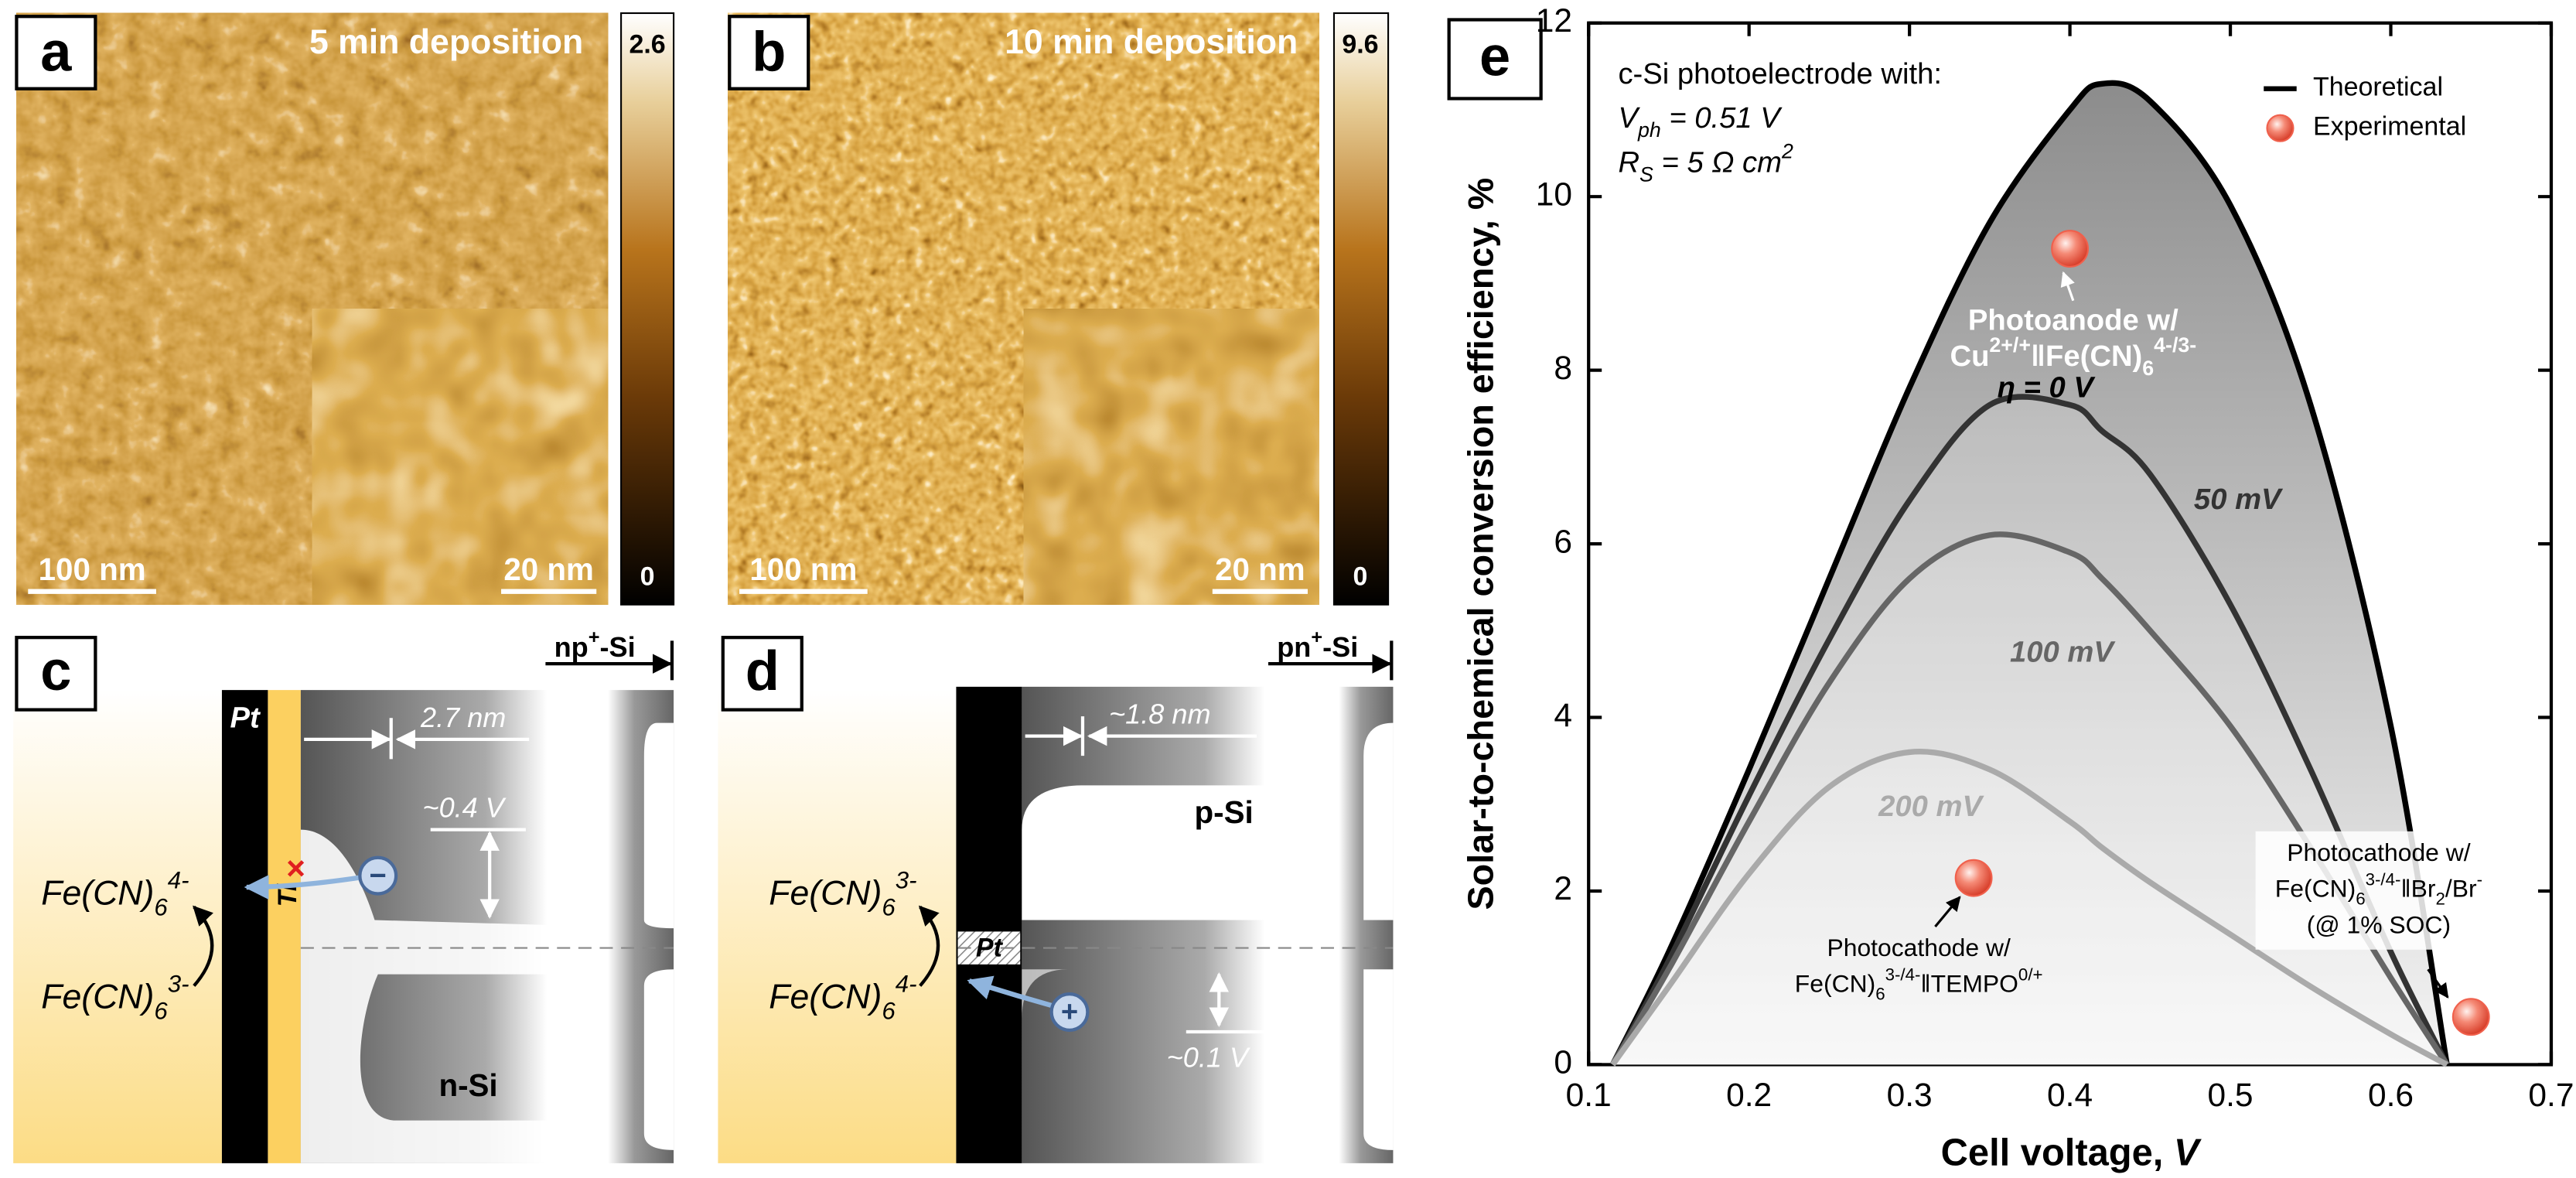 This screenshot has height=1178, width=2576. I want to click on text-part: ‖Br, so click(2417, 889).